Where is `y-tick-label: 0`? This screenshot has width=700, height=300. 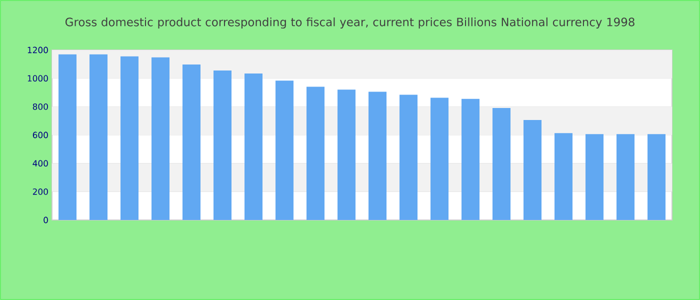 y-tick-label: 0 is located at coordinates (46, 220).